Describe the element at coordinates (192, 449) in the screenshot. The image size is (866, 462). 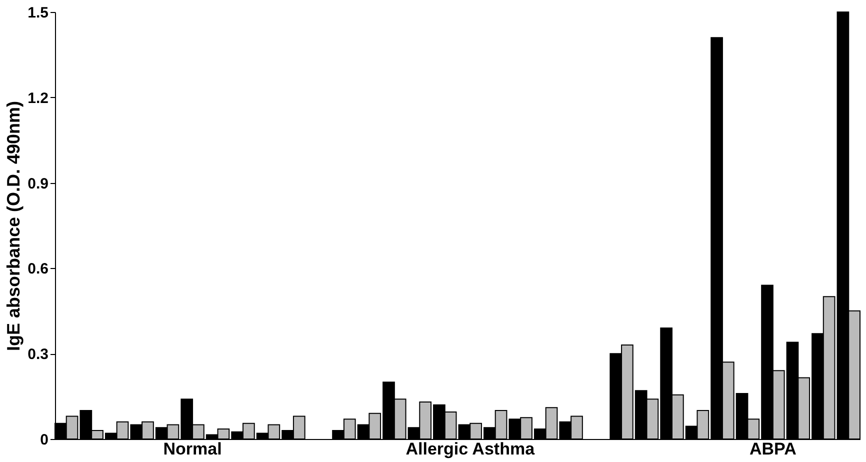
I see `x-tick-label: Normal` at that location.